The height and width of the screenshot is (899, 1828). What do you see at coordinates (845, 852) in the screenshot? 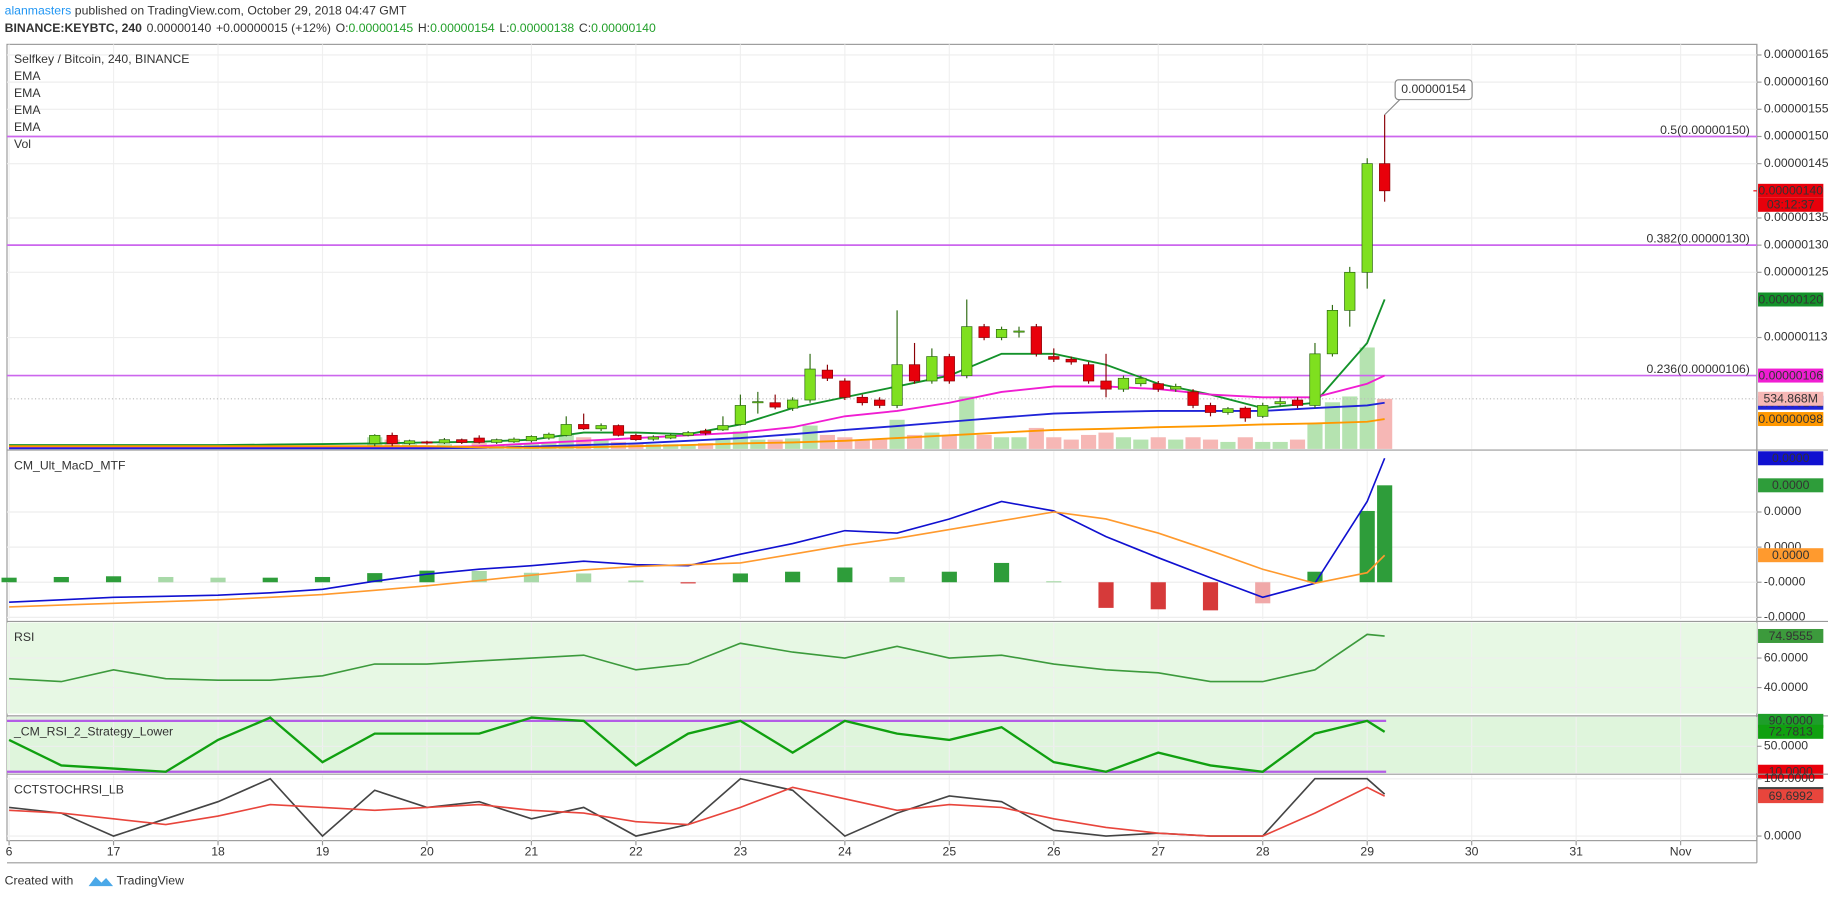
I see `x-tick-label: 24` at bounding box center [845, 852].